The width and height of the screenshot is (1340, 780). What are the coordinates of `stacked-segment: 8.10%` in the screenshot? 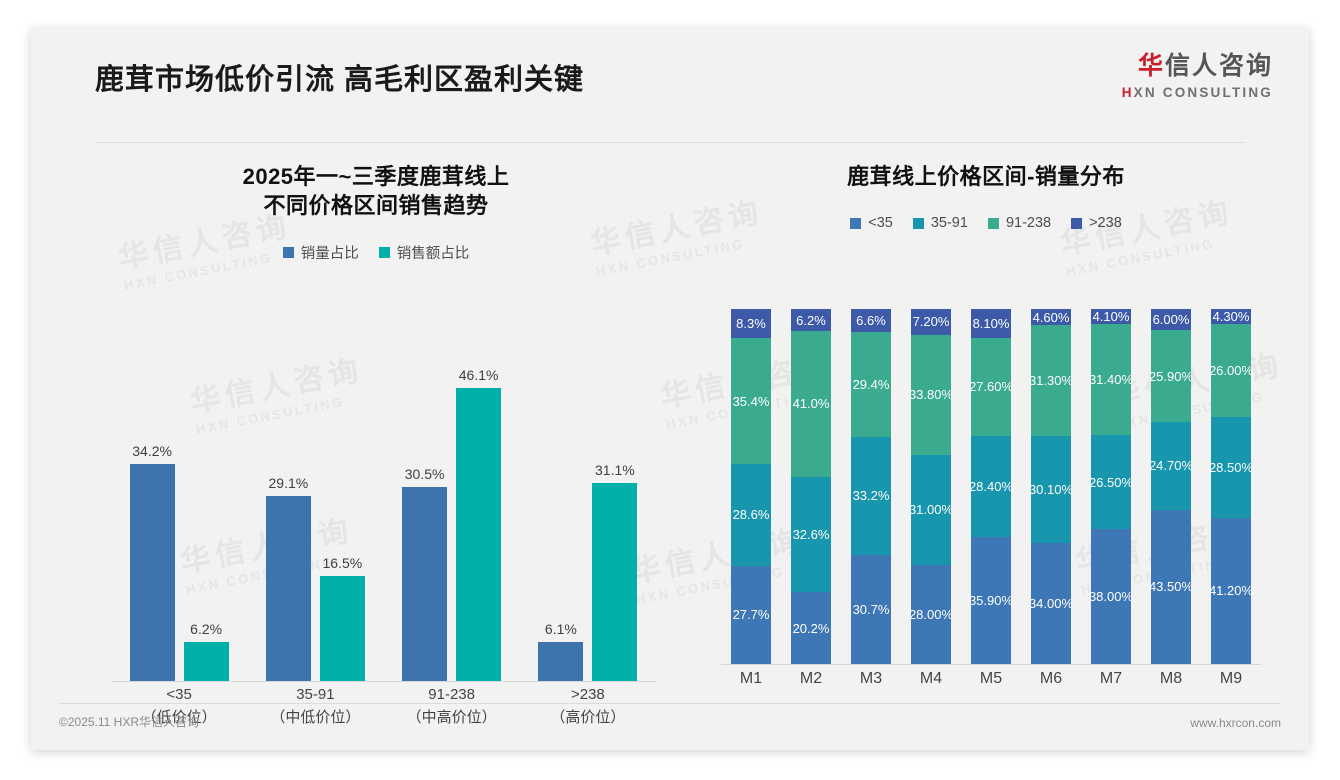 It's located at (991, 323).